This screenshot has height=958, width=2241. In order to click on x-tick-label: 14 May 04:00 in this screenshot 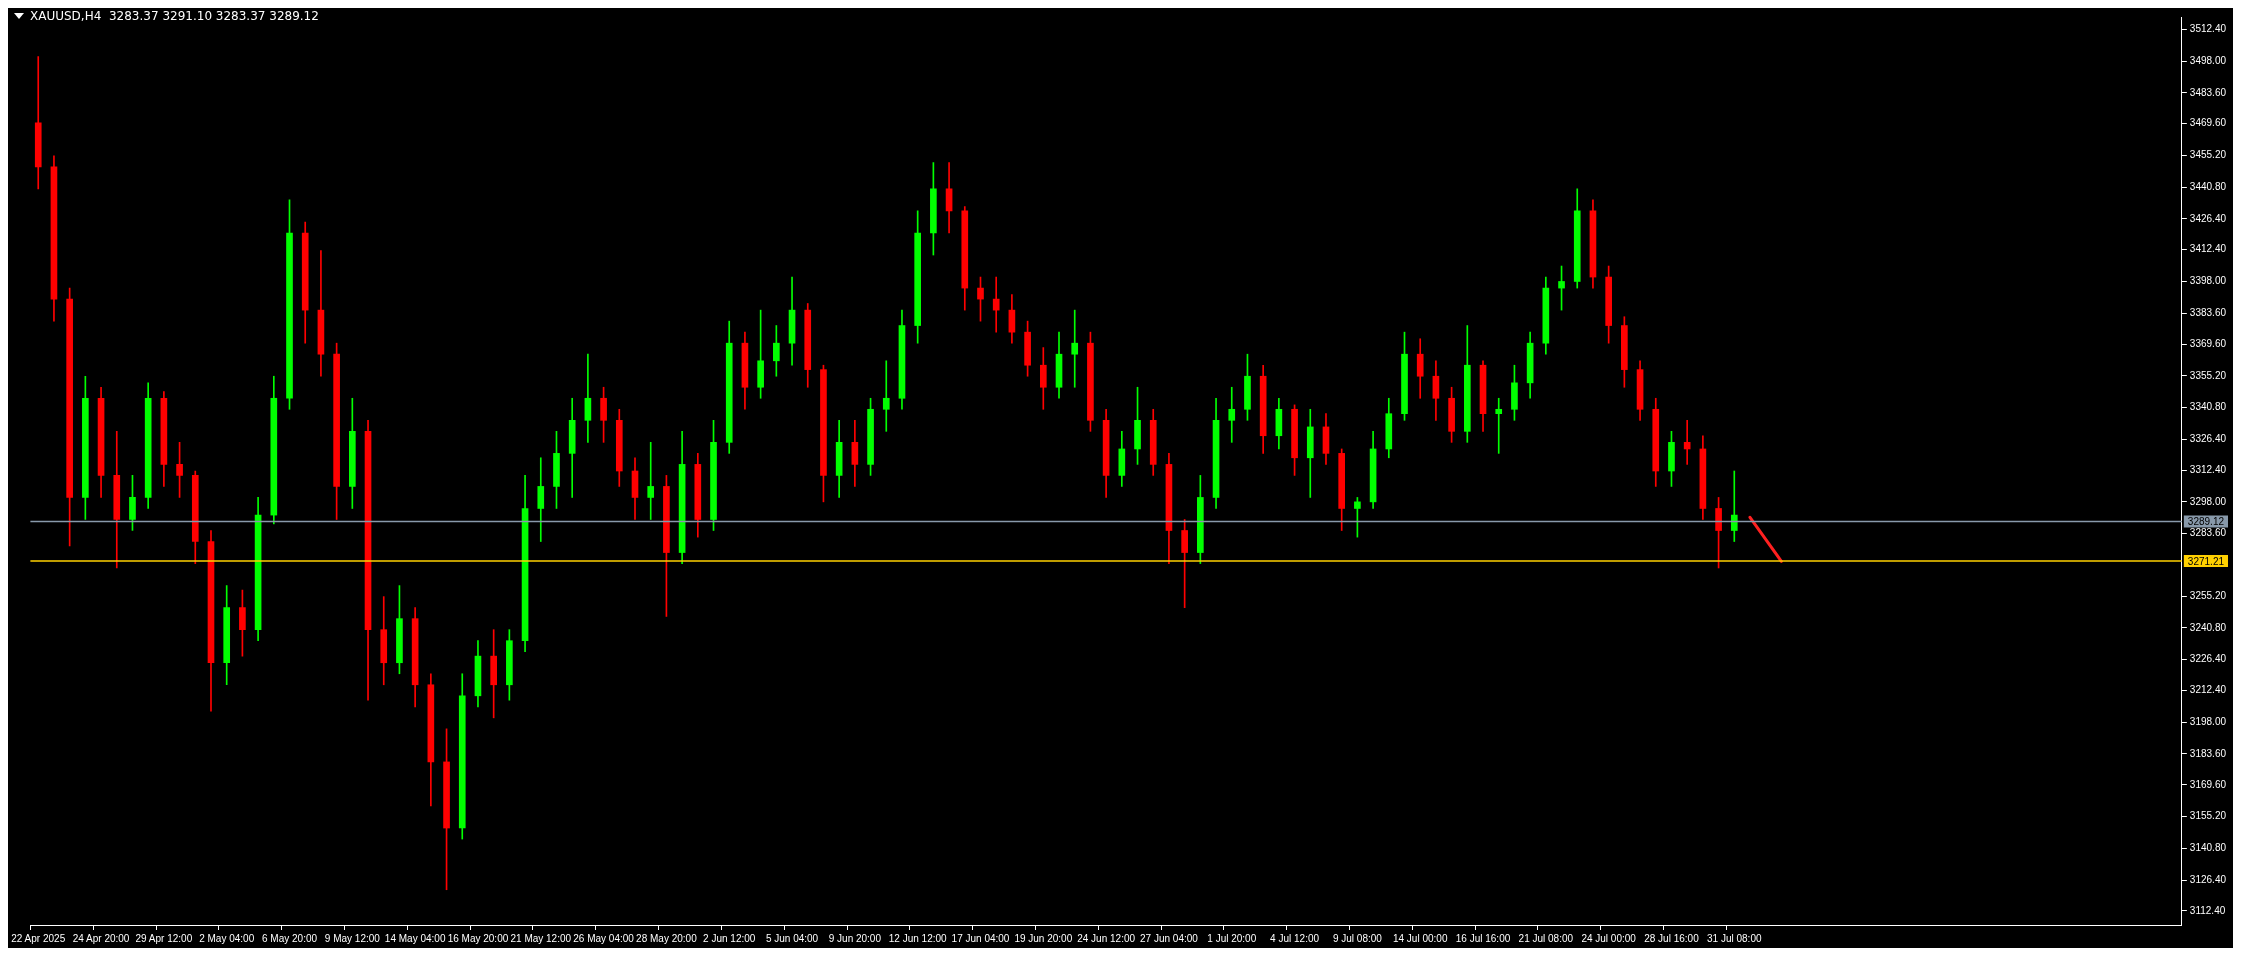, I will do `click(415, 938)`.